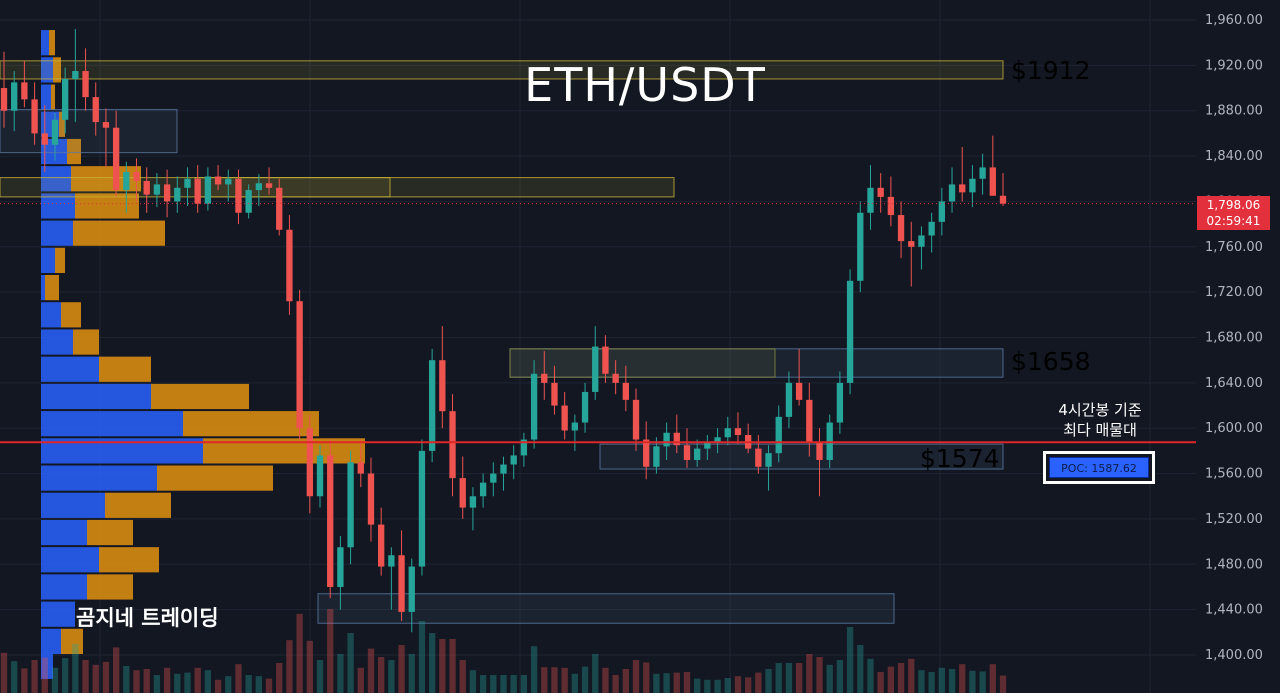 This screenshot has width=1280, height=693. What do you see at coordinates (1233, 221) in the screenshot?
I see `last-price-countdown: 02:59:41` at bounding box center [1233, 221].